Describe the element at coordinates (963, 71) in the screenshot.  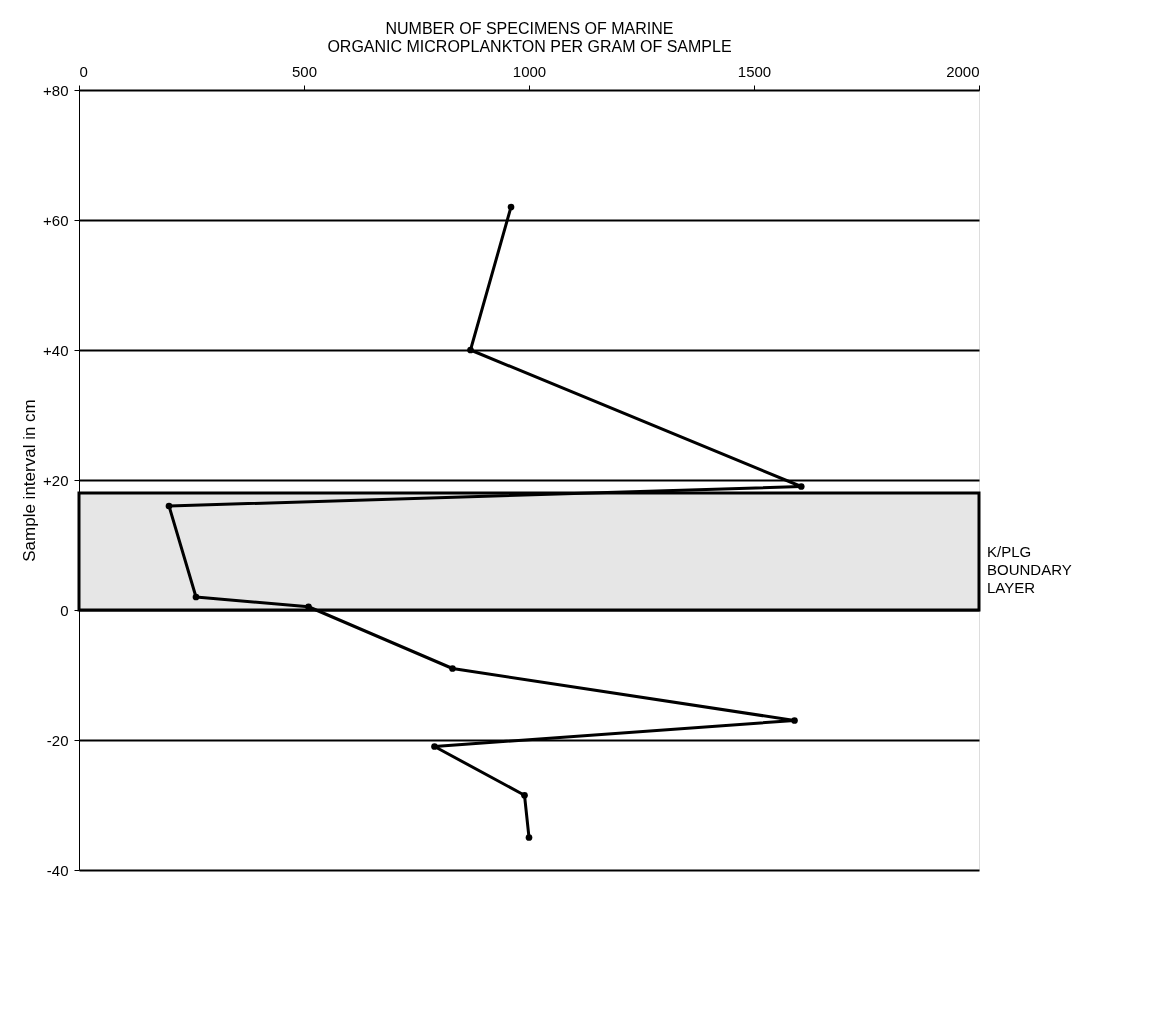
I see `x-tick-label: 2000` at that location.